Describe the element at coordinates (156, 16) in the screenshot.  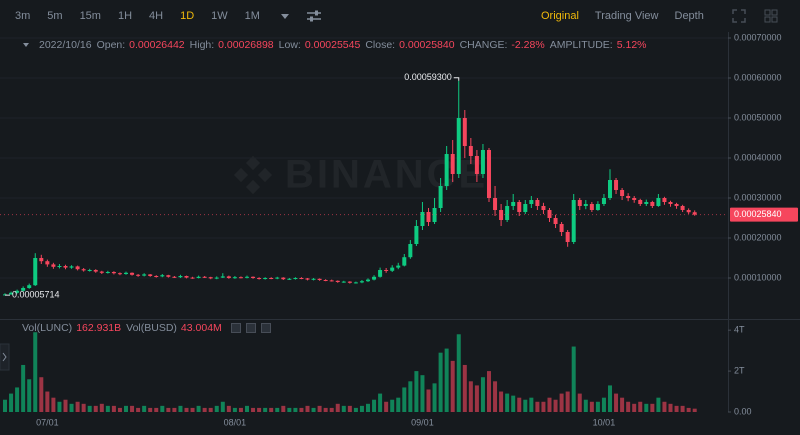
I see `interval-button: 4H` at that location.